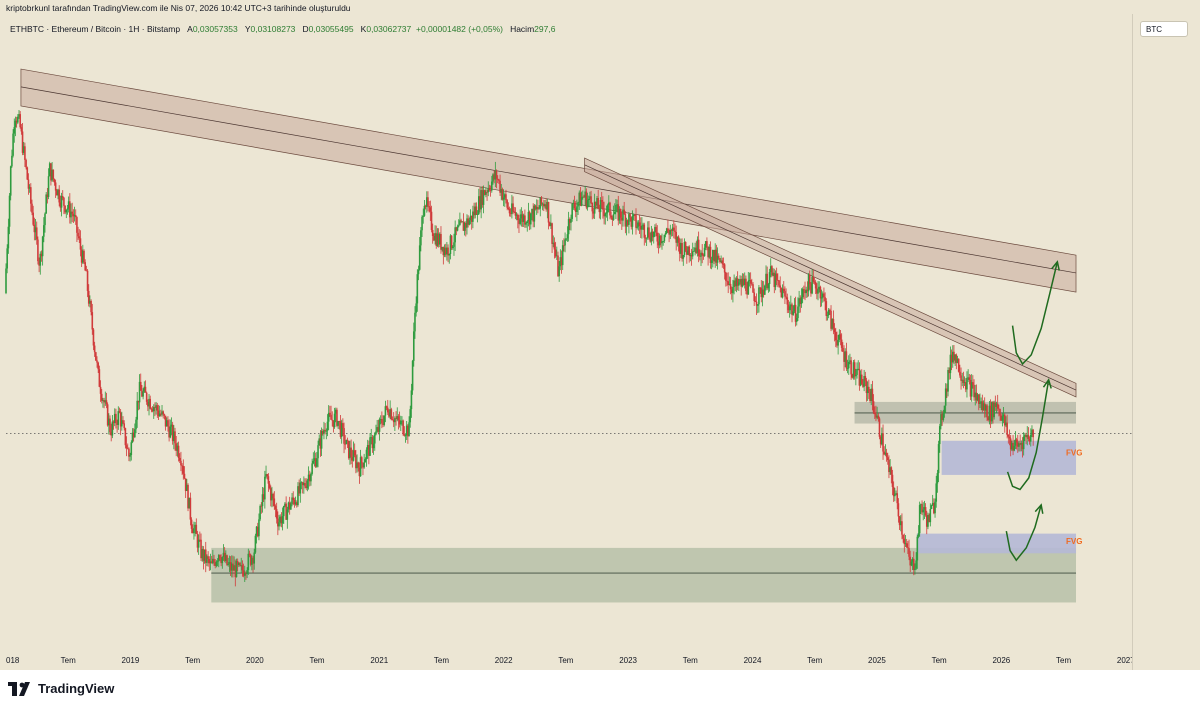  Describe the element at coordinates (1126, 660) in the screenshot. I see `x-tick-label: 2027` at that location.